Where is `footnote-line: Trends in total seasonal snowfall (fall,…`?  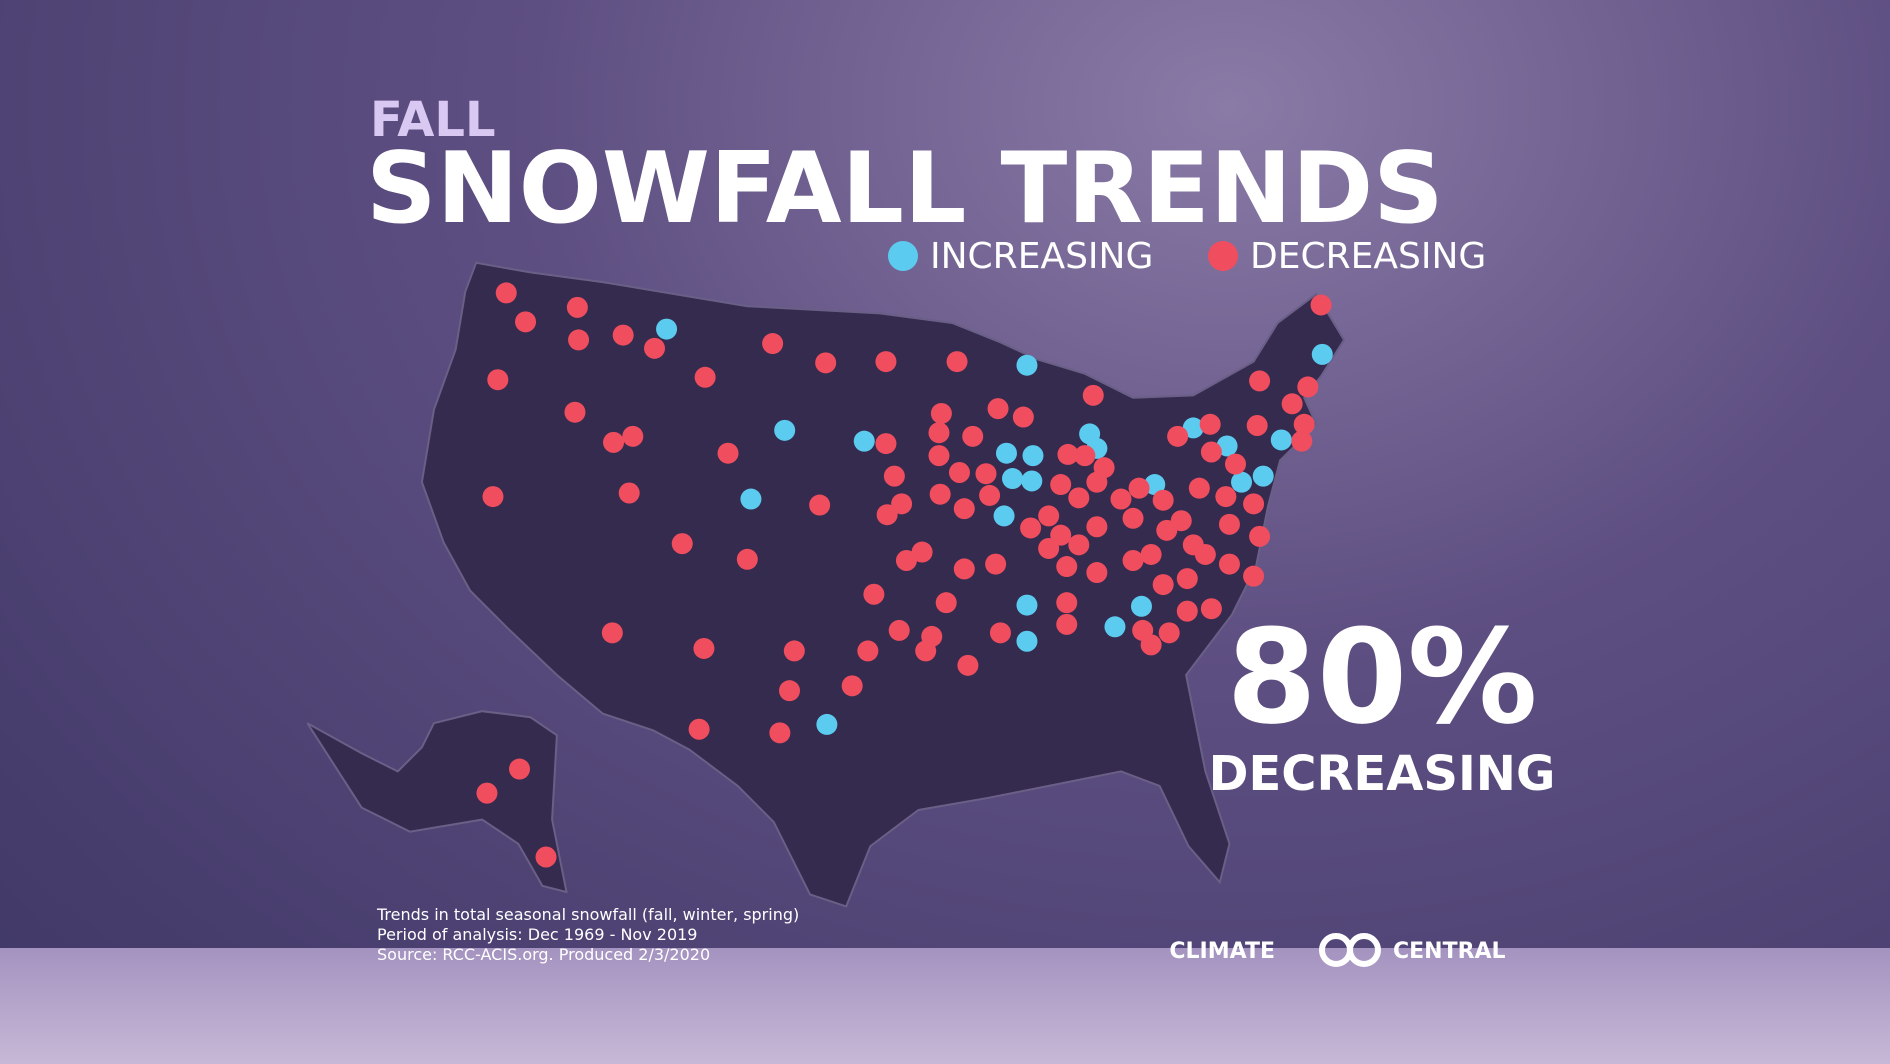 footnote-line: Trends in total seasonal snowfall (fall,… is located at coordinates (587, 914).